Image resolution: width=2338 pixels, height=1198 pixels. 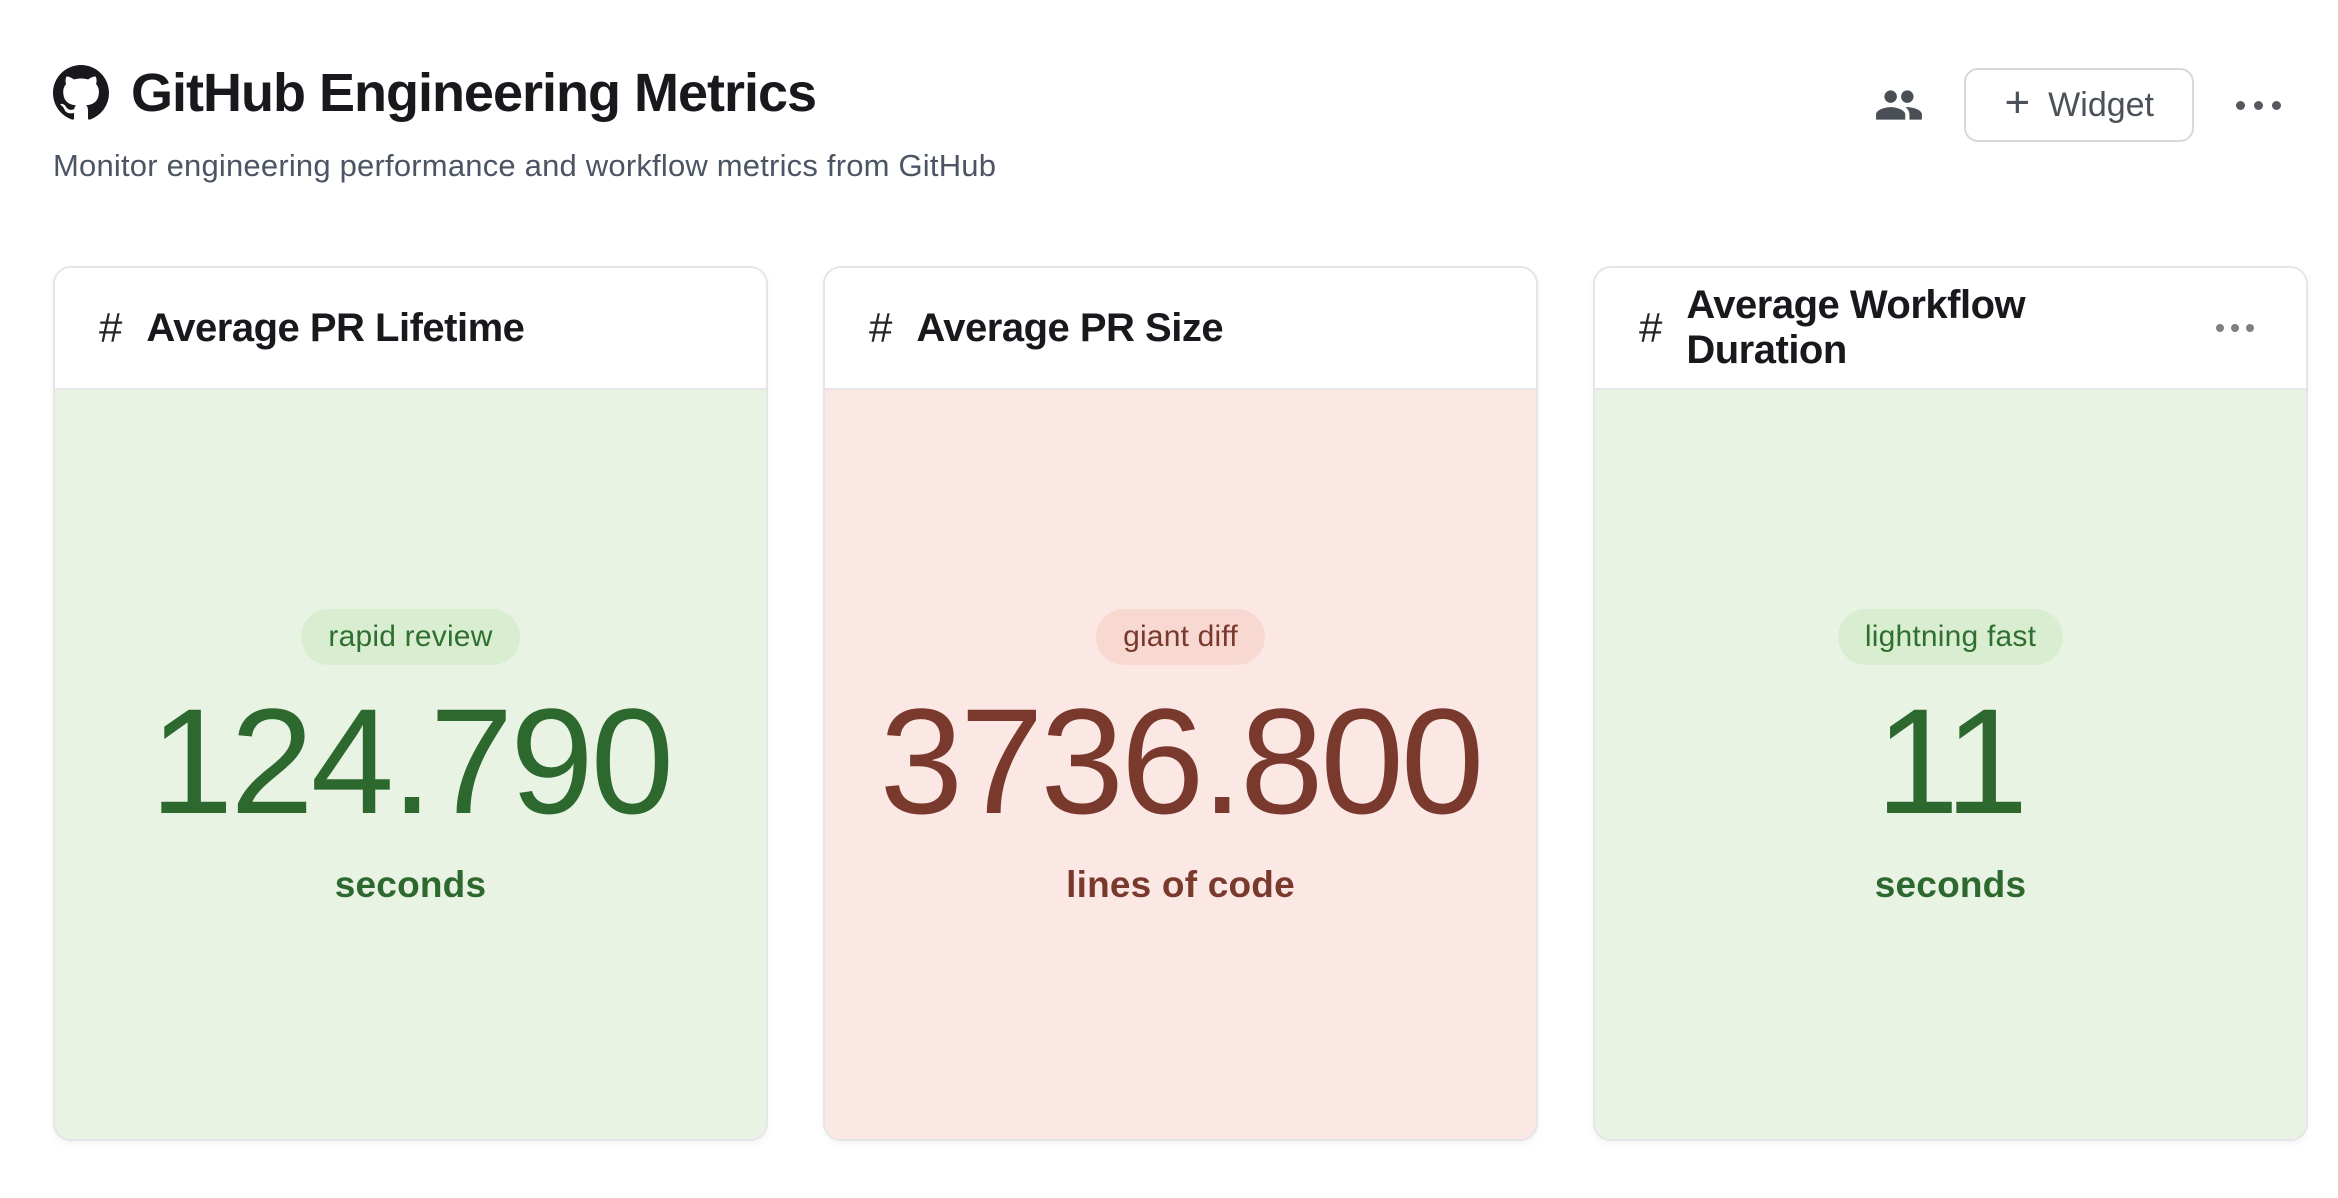 What do you see at coordinates (1952, 760) in the screenshot?
I see `metric-value: 11` at bounding box center [1952, 760].